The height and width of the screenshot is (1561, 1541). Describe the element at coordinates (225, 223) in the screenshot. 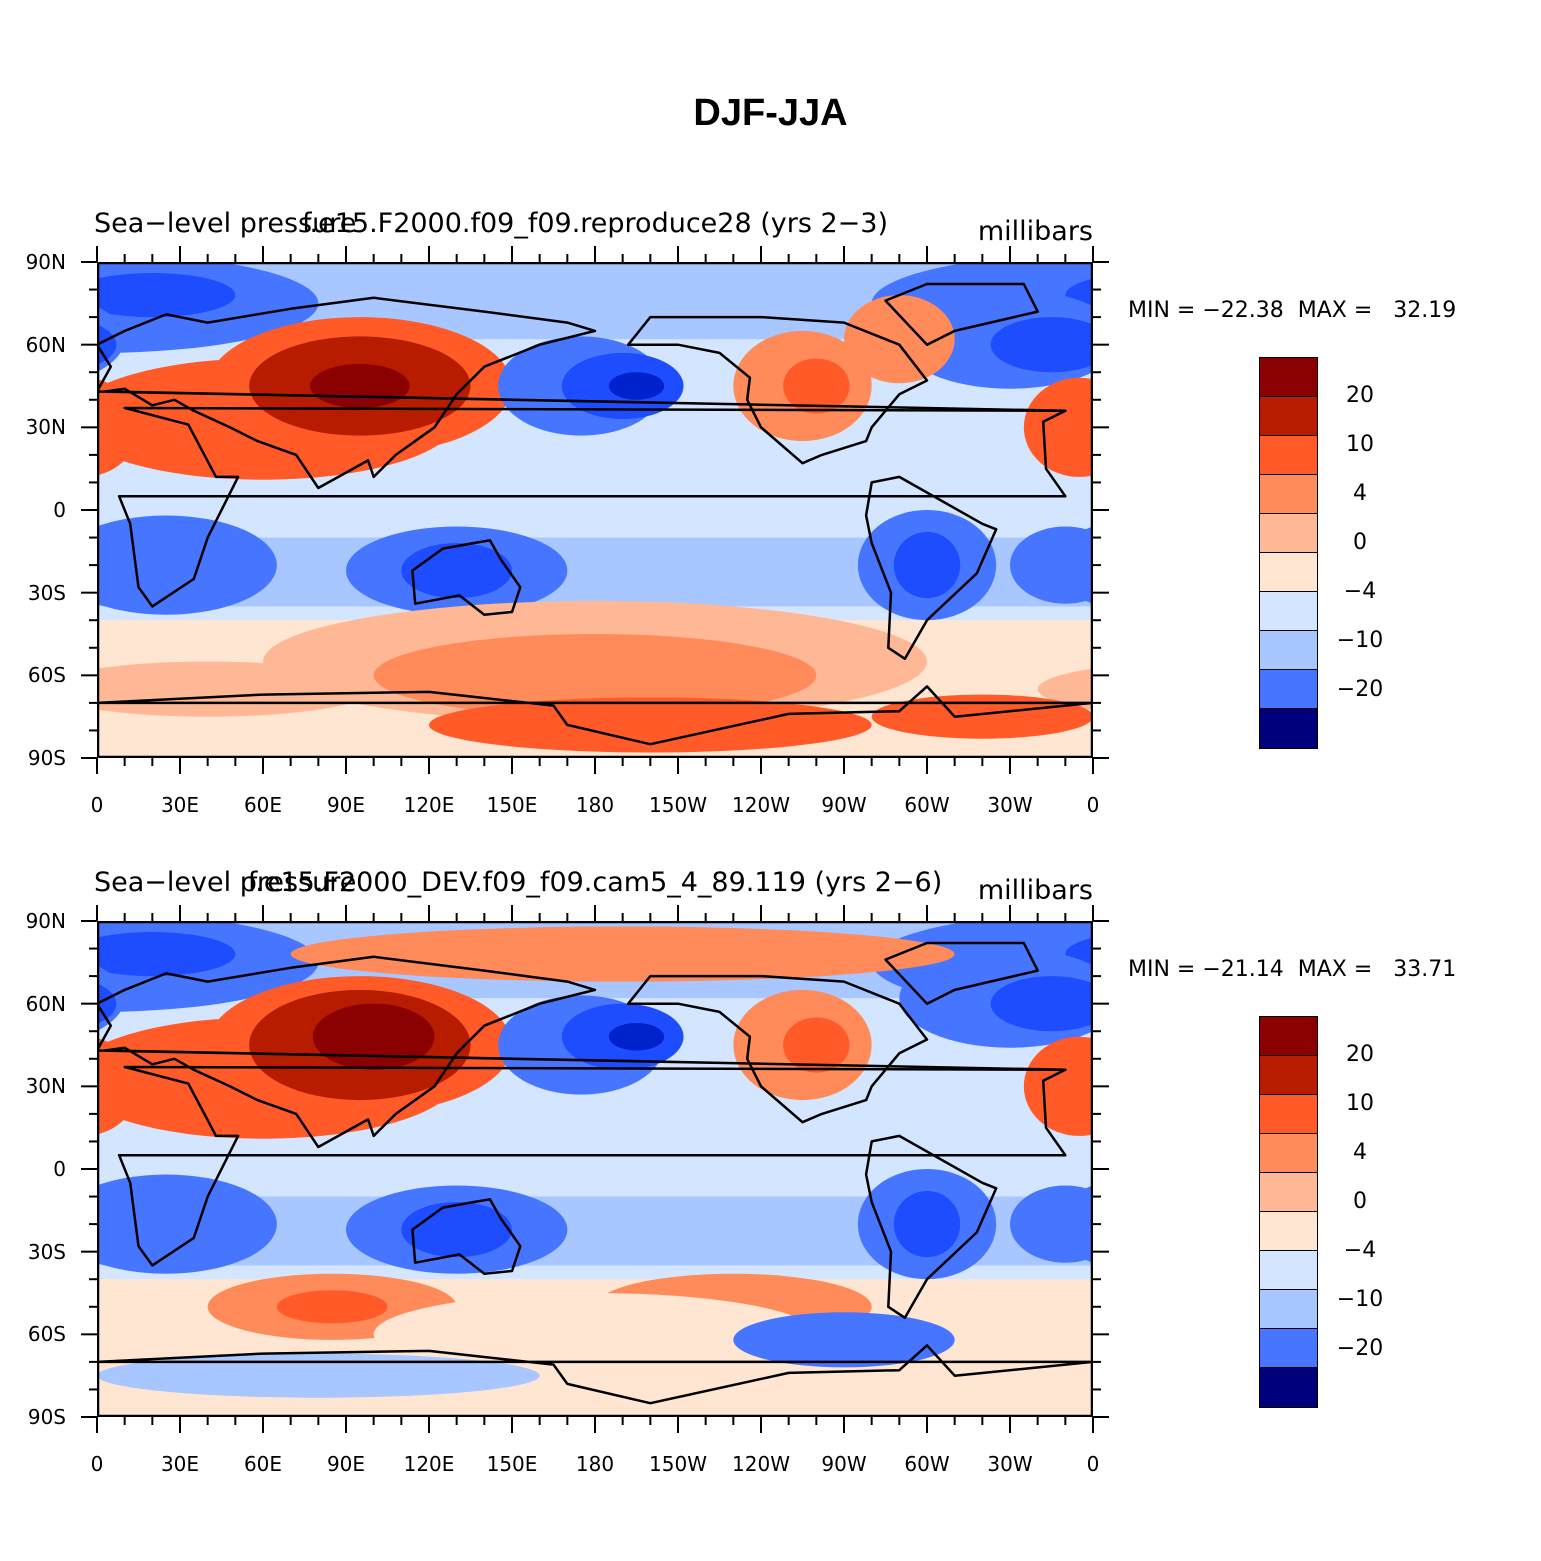

I see `variable-label: Sea−level pressure` at that location.